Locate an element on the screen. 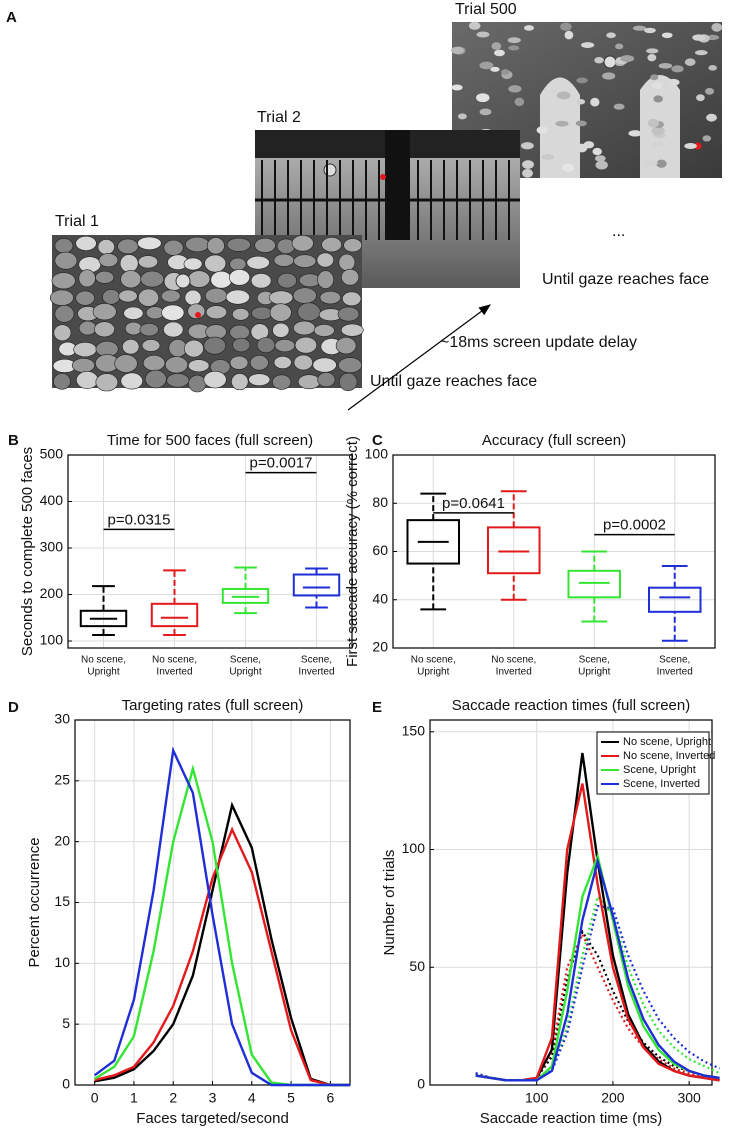 Image resolution: width=750 pixels, height=1145 pixels. panel-letter: A is located at coordinates (11, 17).